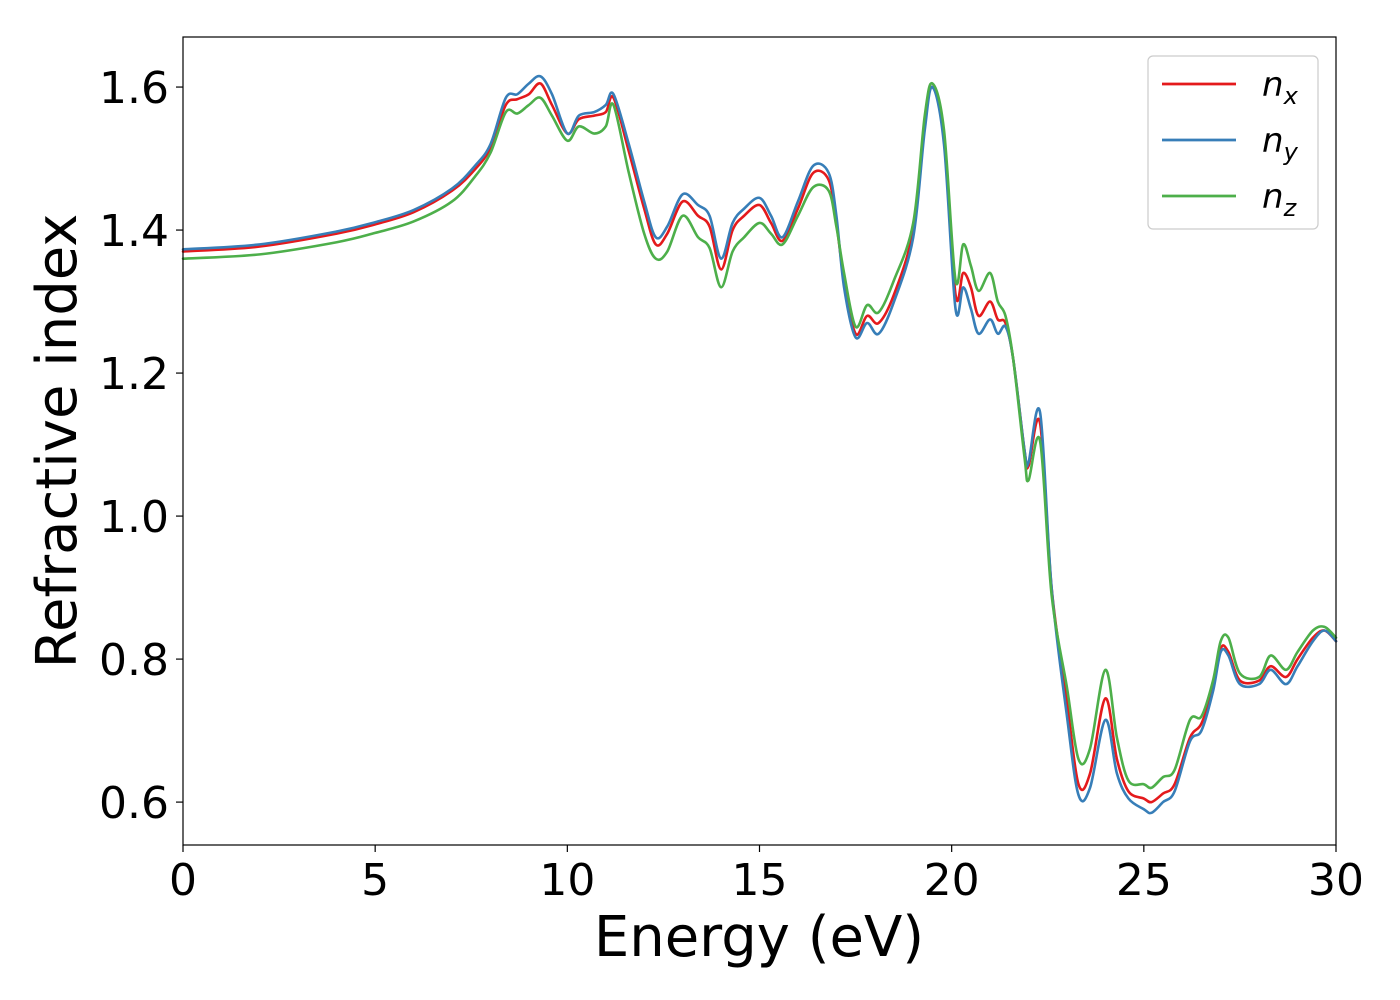  I want to click on legend-label: nx, so click(1280, 87).